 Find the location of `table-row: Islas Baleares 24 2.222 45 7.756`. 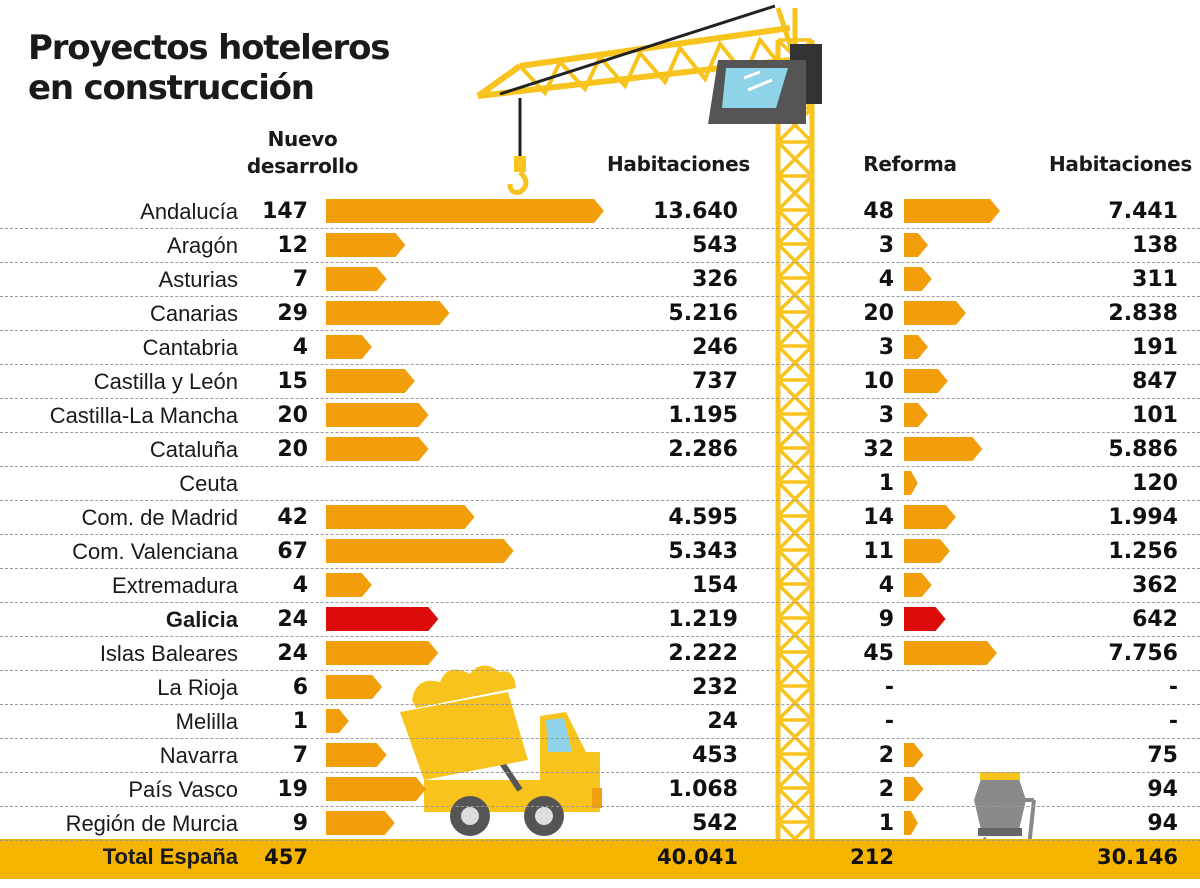

table-row: Islas Baleares 24 2.222 45 7.756 is located at coordinates (600, 653).